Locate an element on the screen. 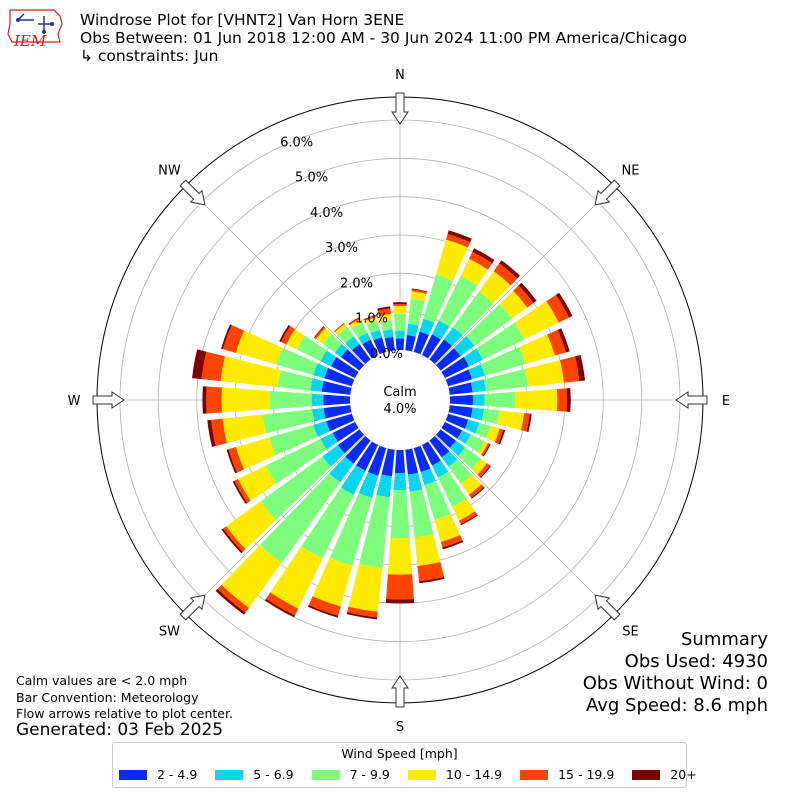  compass-label: S is located at coordinates (400, 727).